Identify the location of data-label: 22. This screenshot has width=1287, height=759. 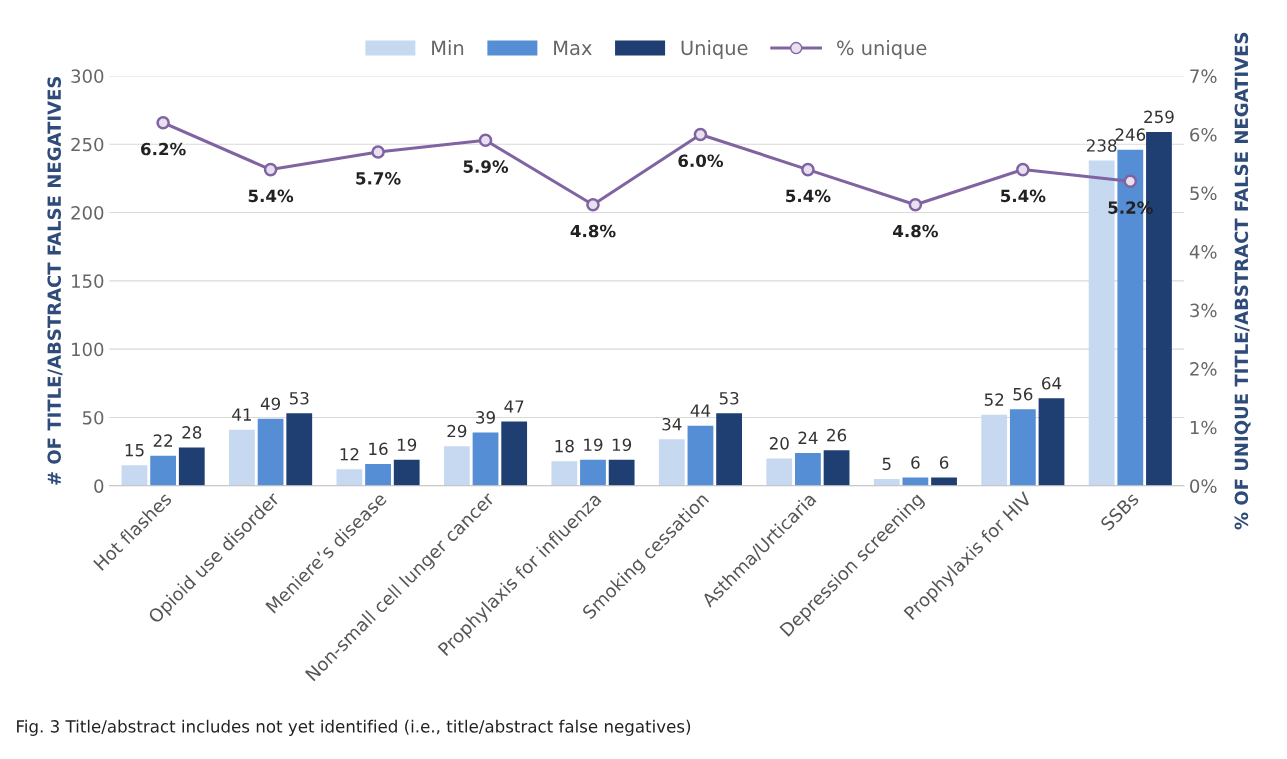
(163, 440).